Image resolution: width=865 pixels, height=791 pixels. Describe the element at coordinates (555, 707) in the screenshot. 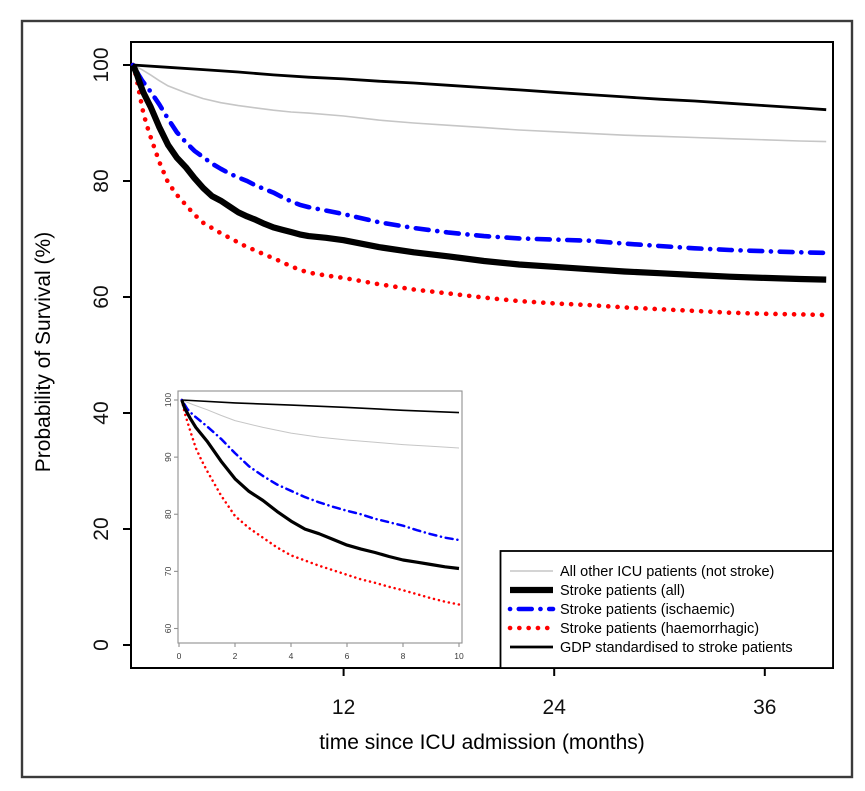

I see `main-x-tick-label-24: 24` at that location.